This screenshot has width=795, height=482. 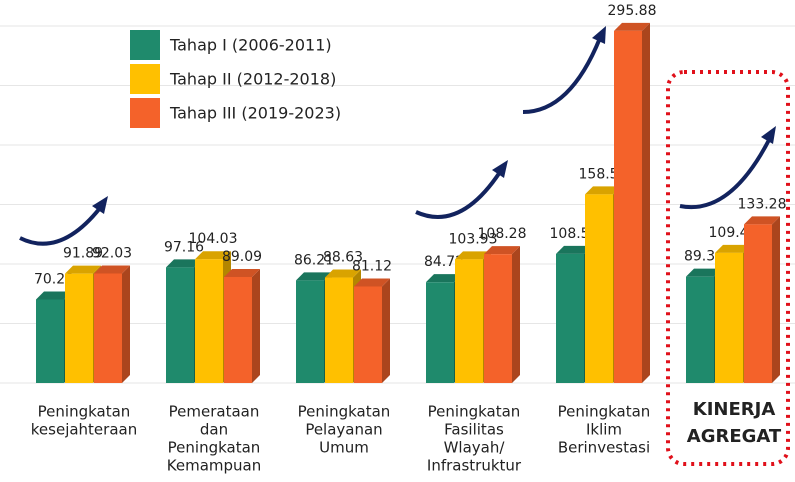 What do you see at coordinates (314, 260) in the screenshot?
I see `data-label: 86.21` at bounding box center [314, 260].